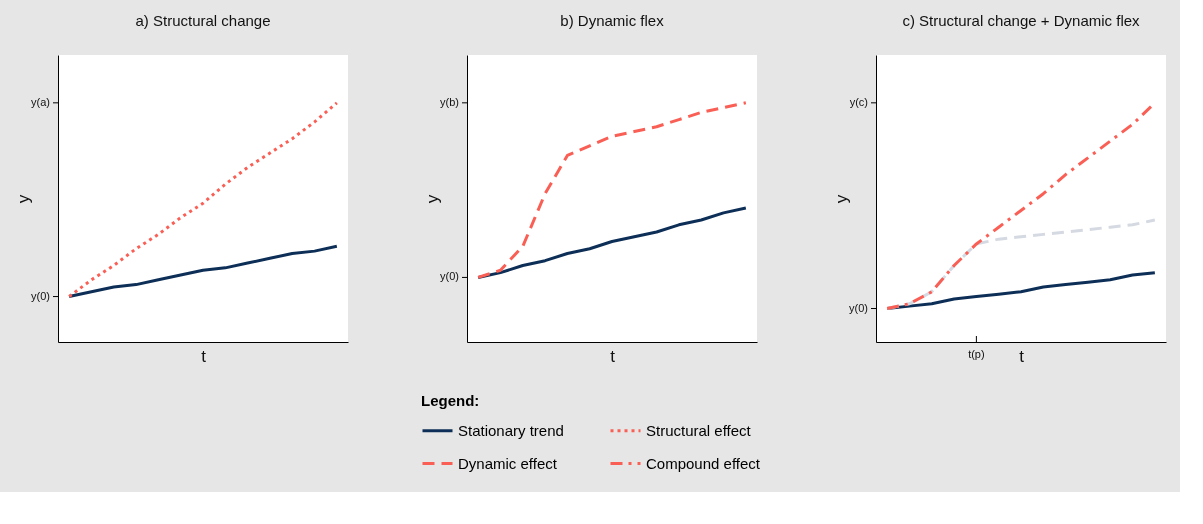 This screenshot has width=1203, height=524. I want to click on text: y(c), so click(858, 101).